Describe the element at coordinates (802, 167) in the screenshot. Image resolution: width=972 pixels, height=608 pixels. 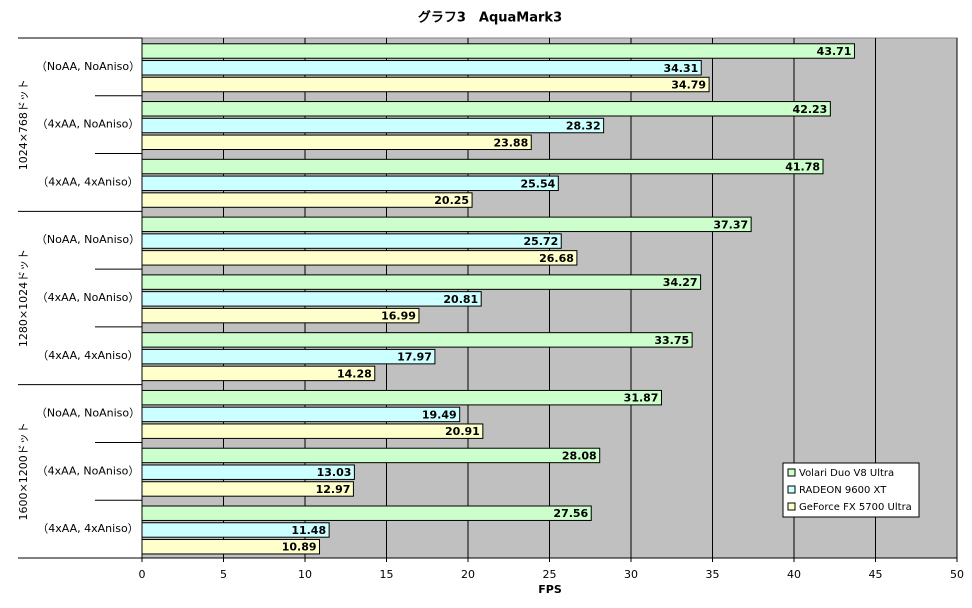
I see `data-label: 41.78` at that location.